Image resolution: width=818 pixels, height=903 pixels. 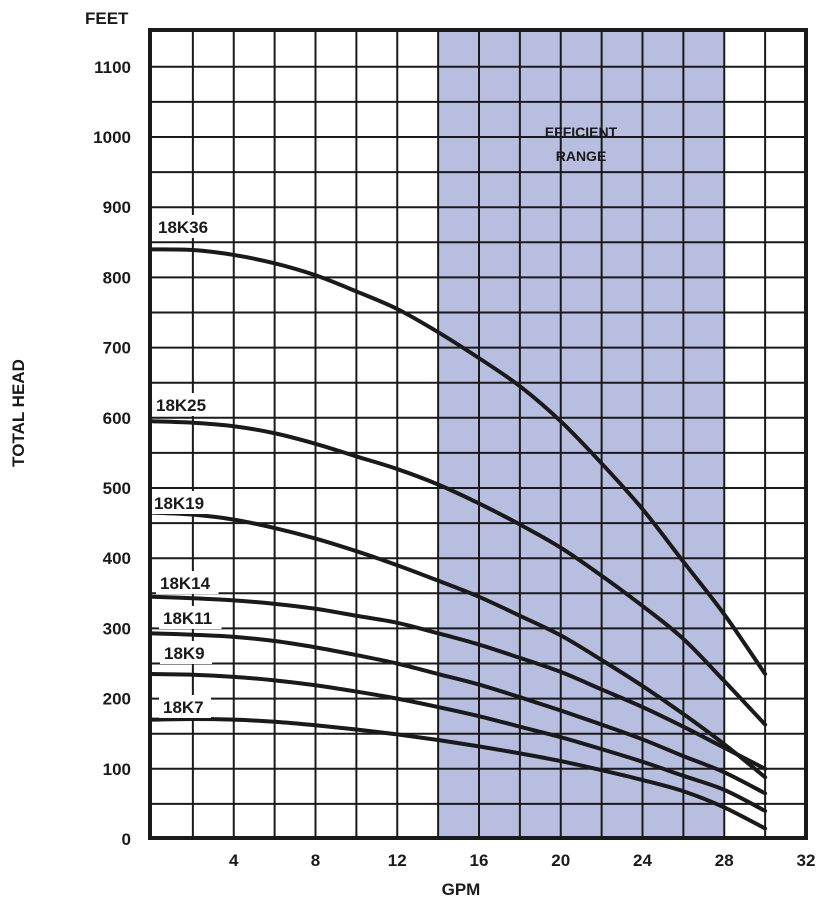 I want to click on y-tick-label: 1100, so click(x=112, y=67).